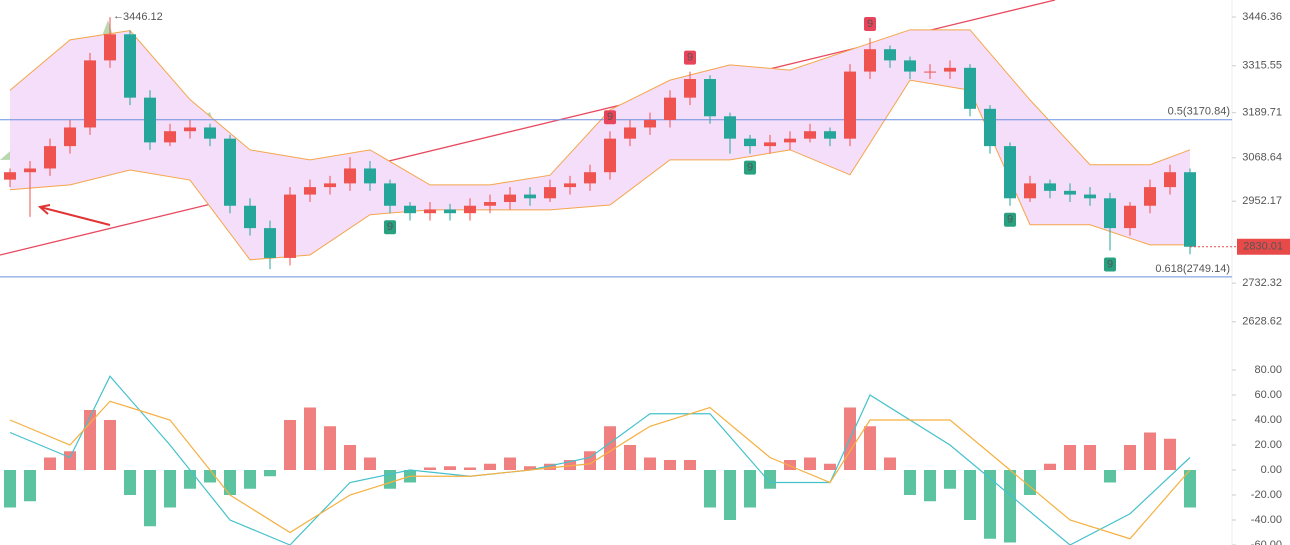 The width and height of the screenshot is (1290, 545). Describe the element at coordinates (1266, 520) in the screenshot. I see `y-tick-label: -40.00` at that location.